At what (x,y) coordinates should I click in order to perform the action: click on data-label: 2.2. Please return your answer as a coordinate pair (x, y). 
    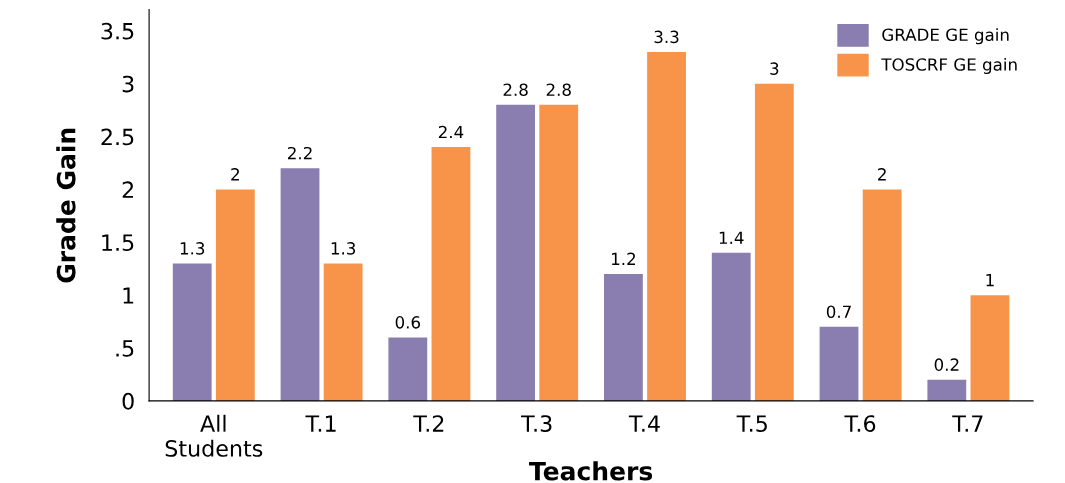
    Looking at the image, I should click on (299, 153).